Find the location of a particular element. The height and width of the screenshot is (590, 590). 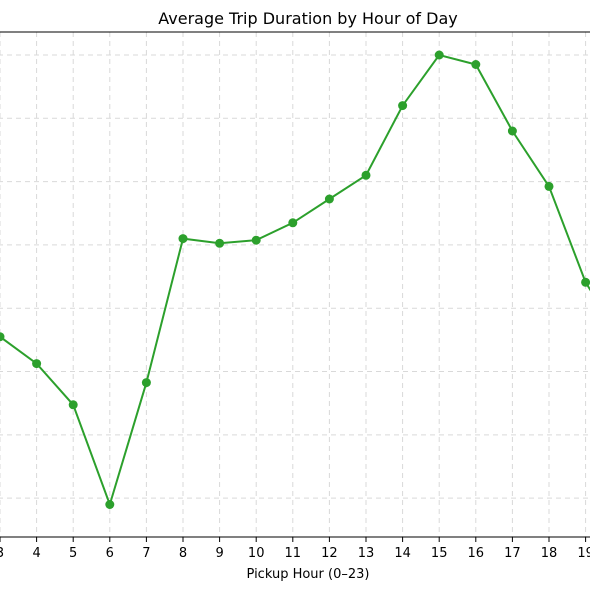

x-tick-label: 13 is located at coordinates (366, 553).